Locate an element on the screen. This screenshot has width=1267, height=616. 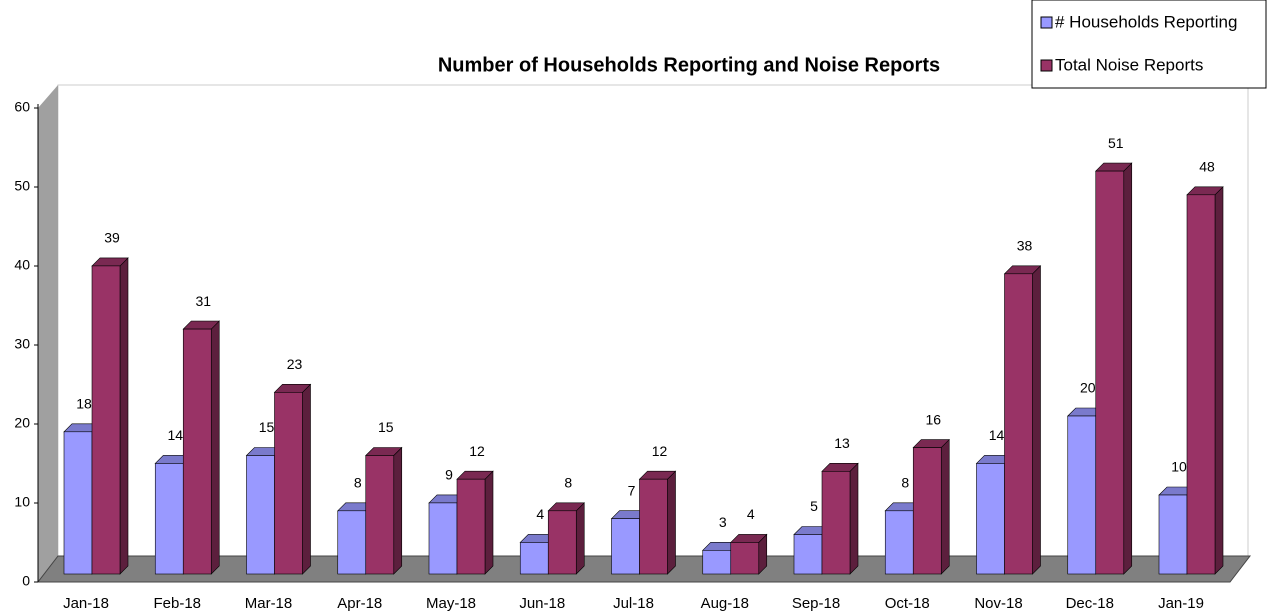
data-label: 7 is located at coordinates (632, 490).